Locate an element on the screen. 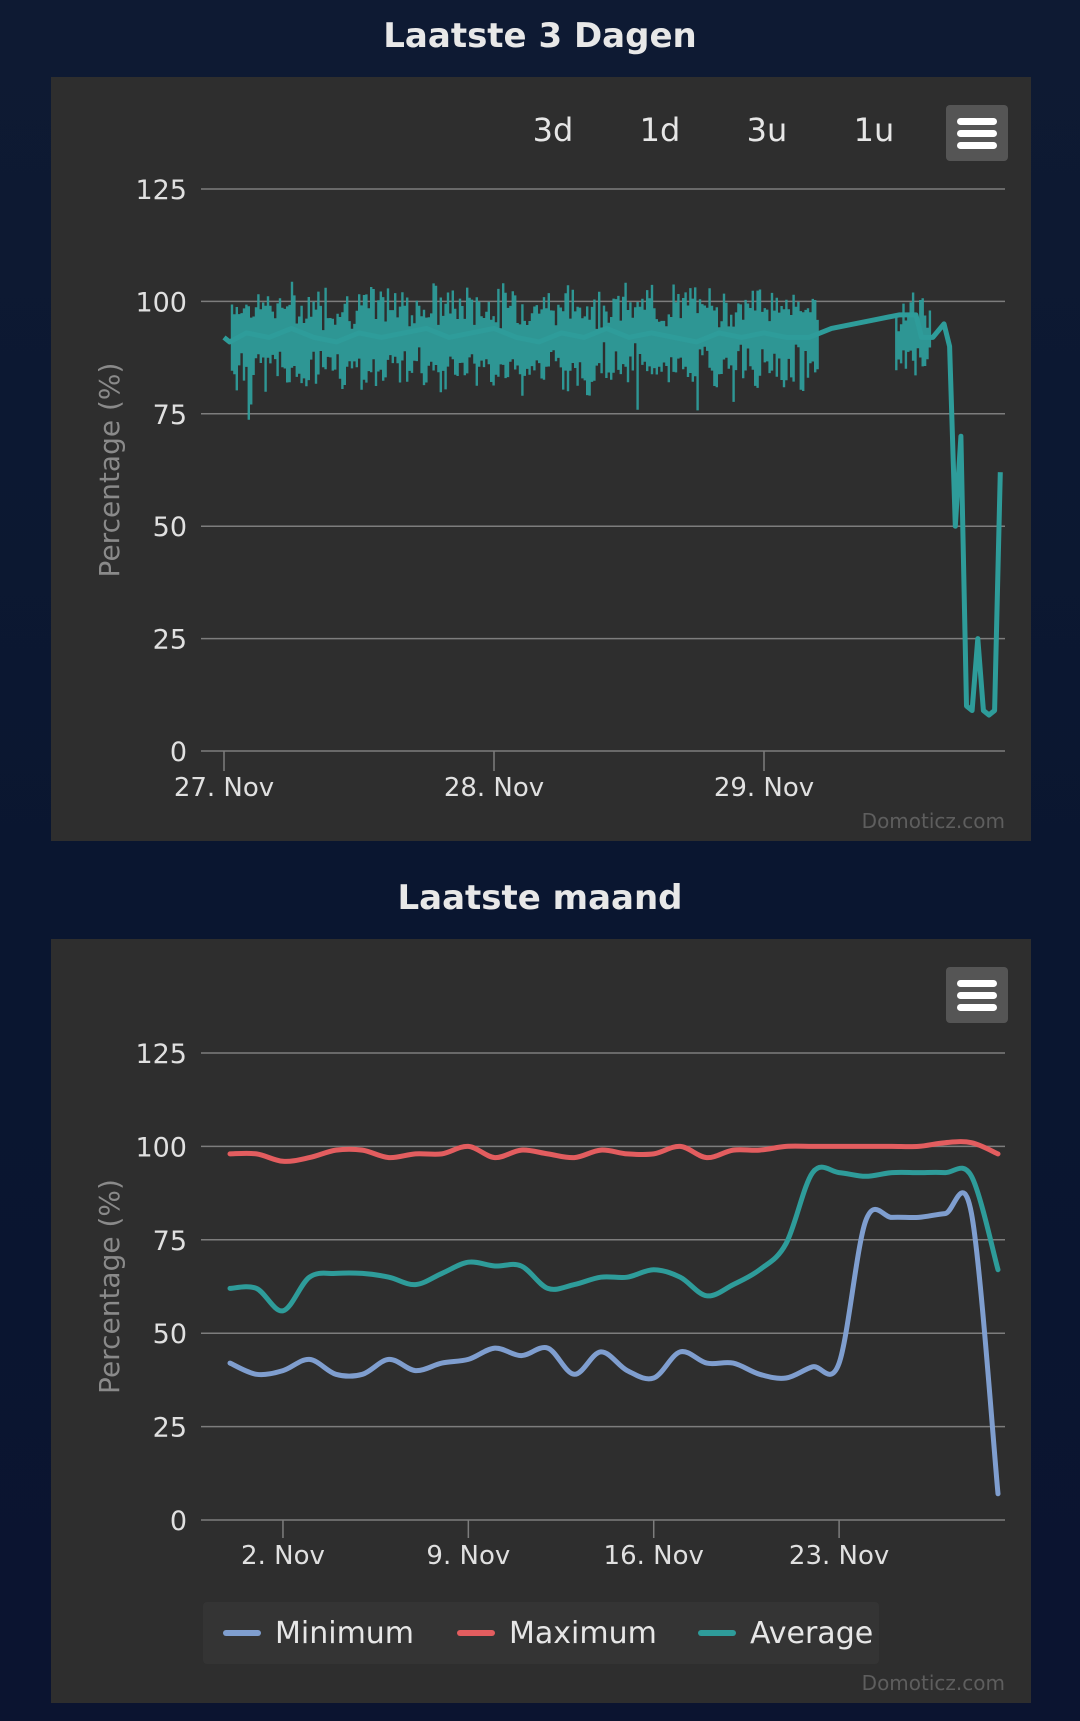  x-tick-label: 27. Nov is located at coordinates (224, 788).